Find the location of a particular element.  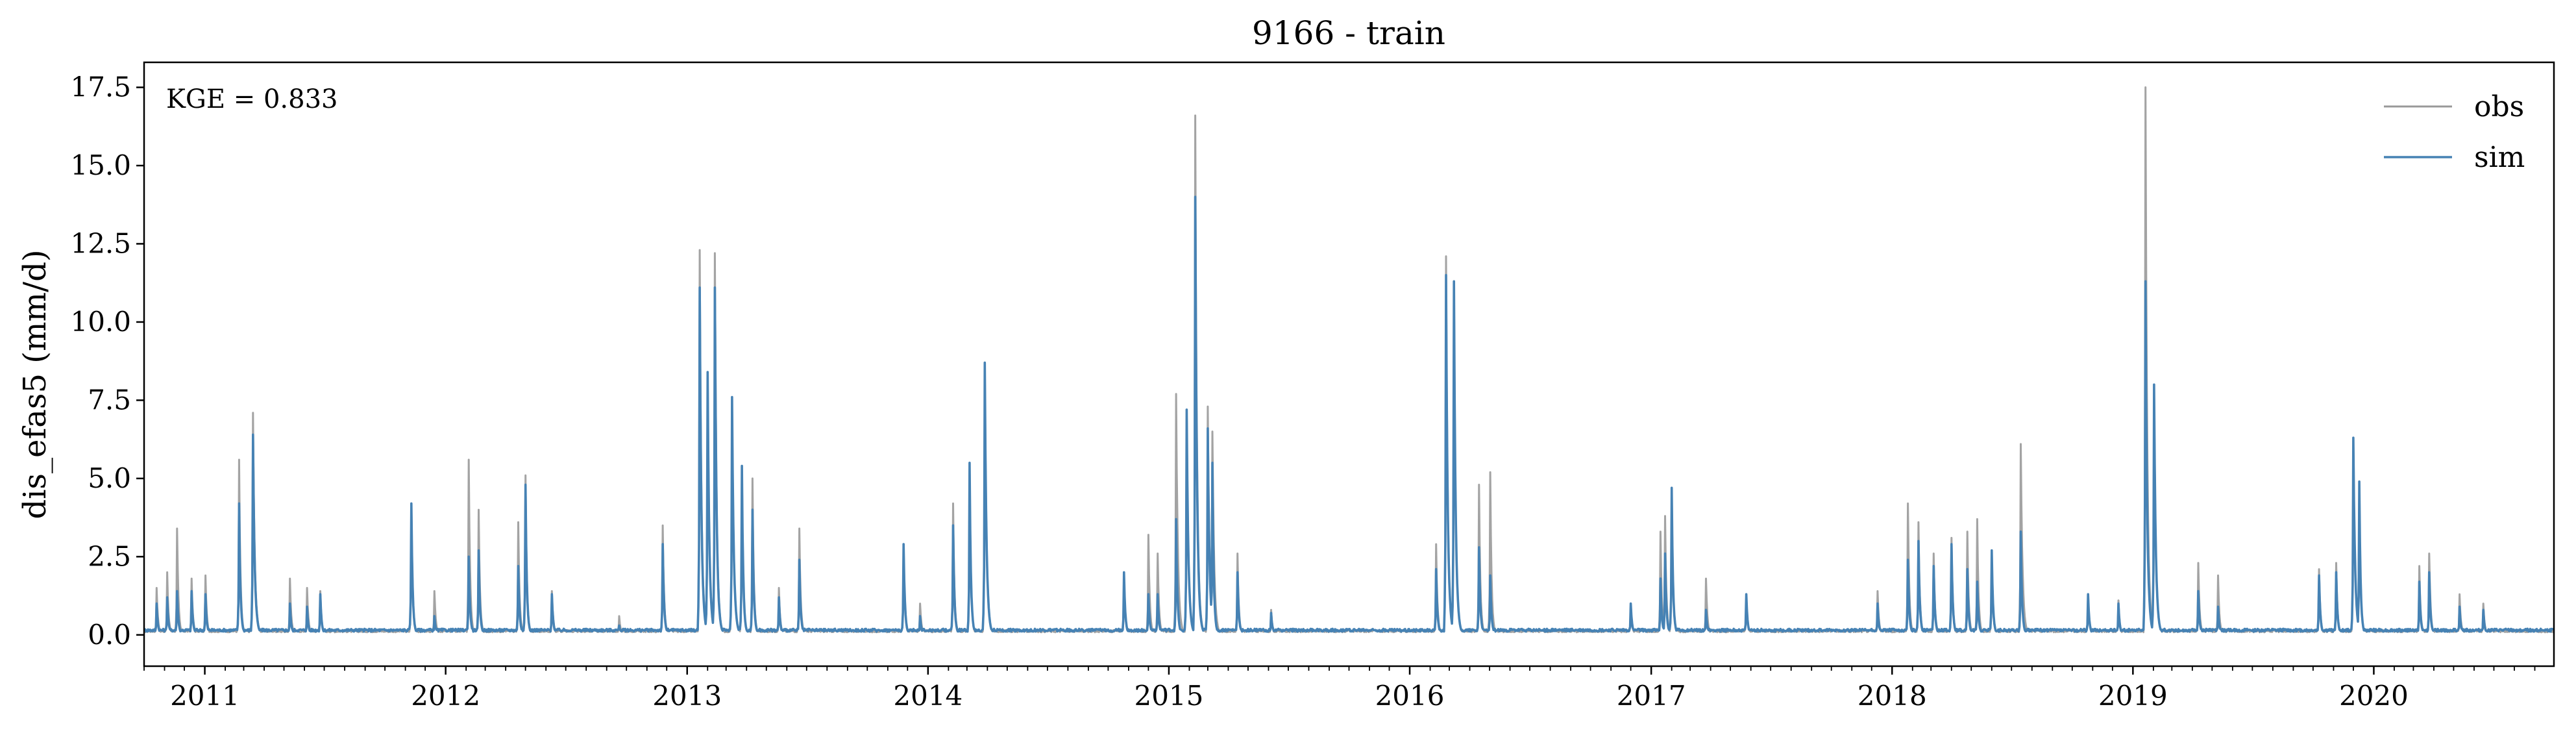

x-tick-label: 2019 is located at coordinates (2133, 696).